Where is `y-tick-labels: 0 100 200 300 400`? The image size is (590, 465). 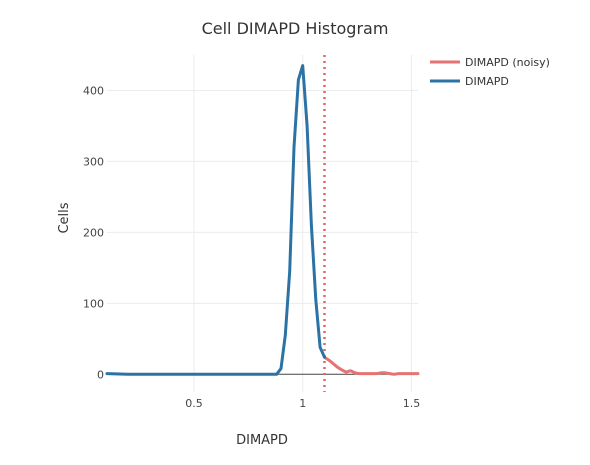
y-tick-labels: 0 100 200 300 400 is located at coordinates (93, 232).